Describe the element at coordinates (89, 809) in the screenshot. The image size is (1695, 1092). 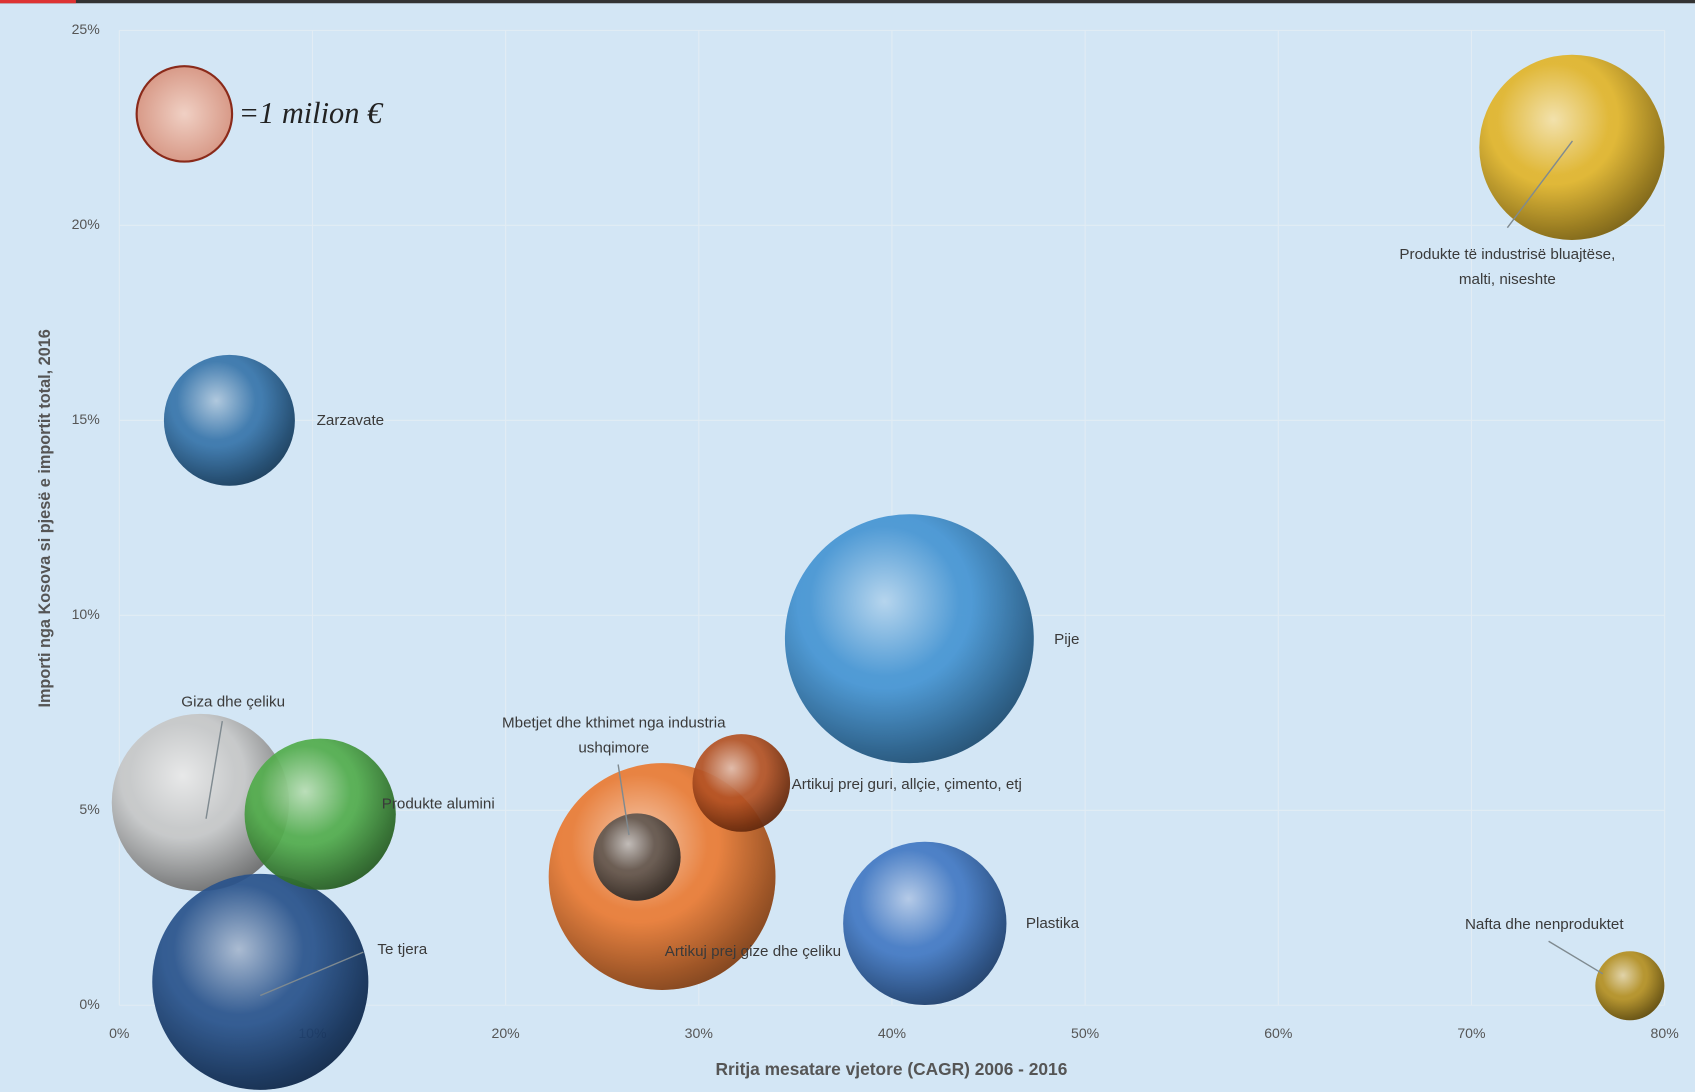
I see `y-tick-label: 5%` at that location.